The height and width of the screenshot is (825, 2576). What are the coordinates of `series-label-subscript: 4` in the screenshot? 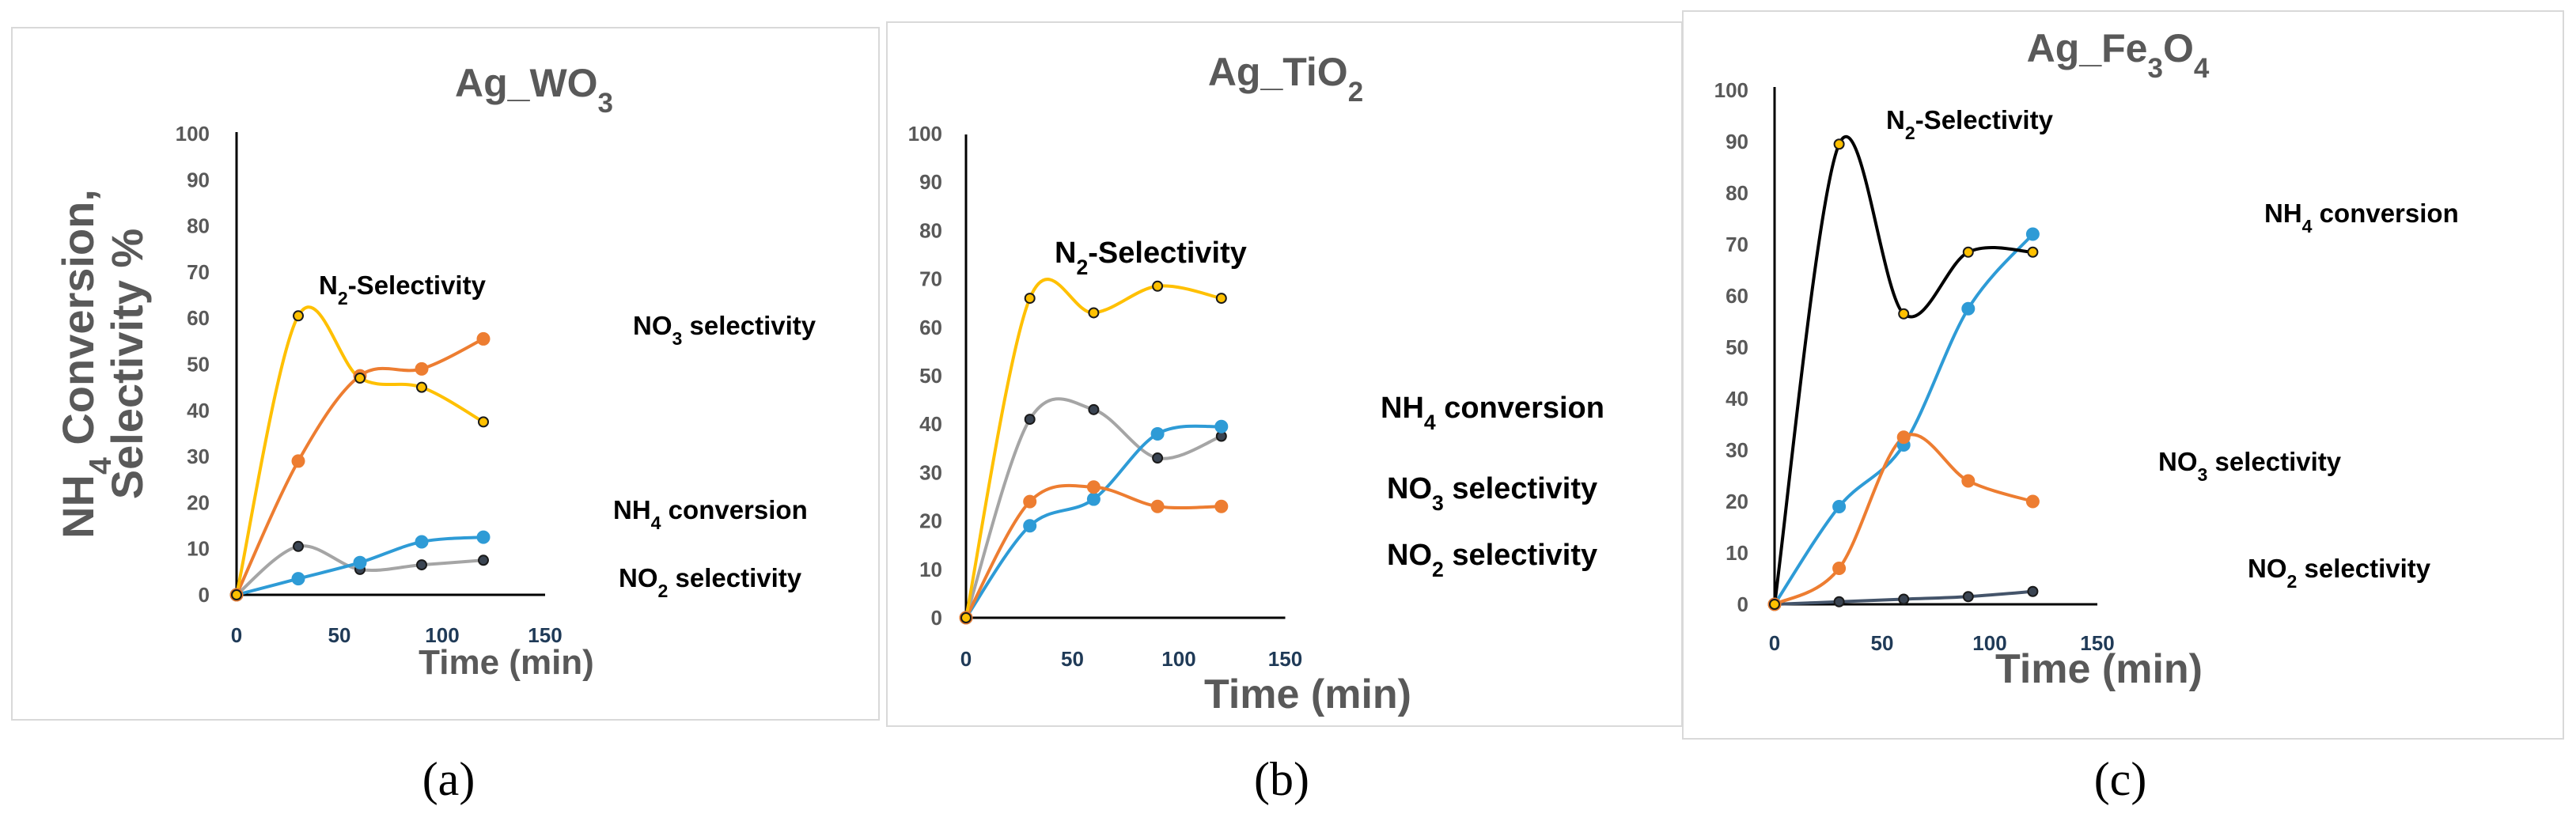 It's located at (656, 523).